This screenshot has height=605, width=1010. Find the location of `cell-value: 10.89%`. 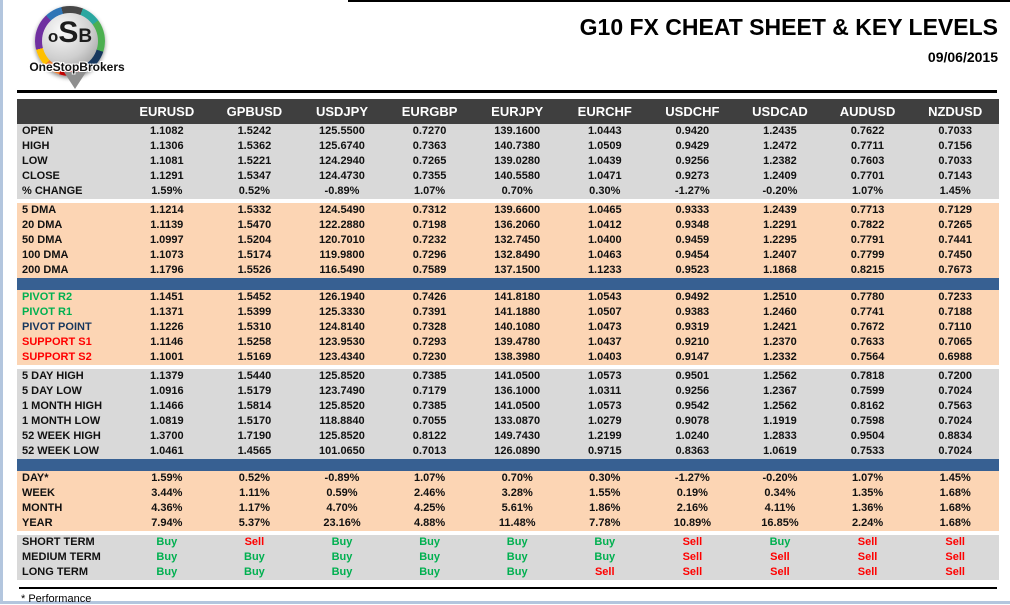

cell-value: 10.89% is located at coordinates (692, 523).